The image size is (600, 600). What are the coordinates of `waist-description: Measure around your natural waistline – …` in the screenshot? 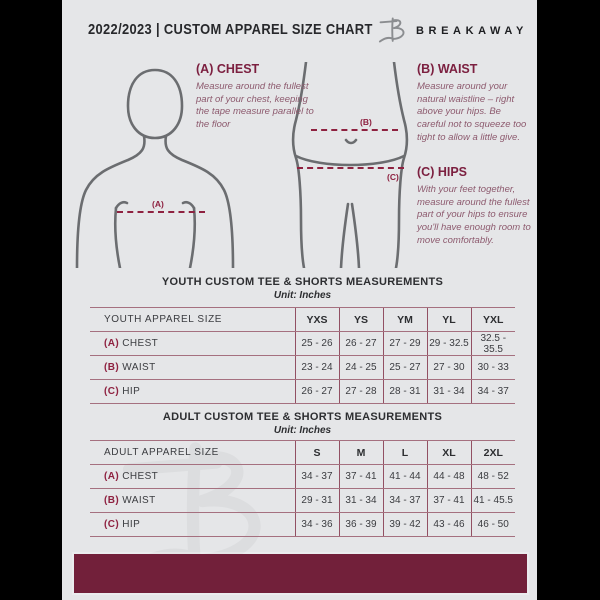 It's located at (472, 112).